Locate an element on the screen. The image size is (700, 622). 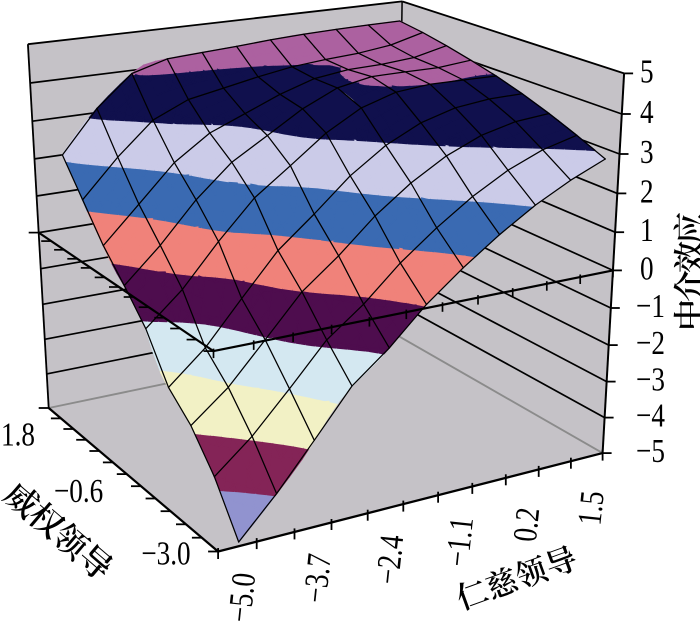
svg-text: 0 is located at coordinates (647, 269).